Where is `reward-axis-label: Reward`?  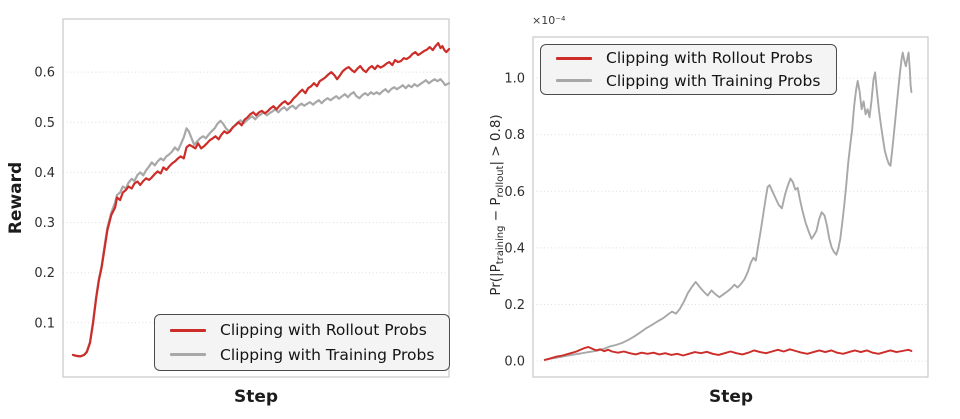 reward-axis-label: Reward is located at coordinates (16, 198).